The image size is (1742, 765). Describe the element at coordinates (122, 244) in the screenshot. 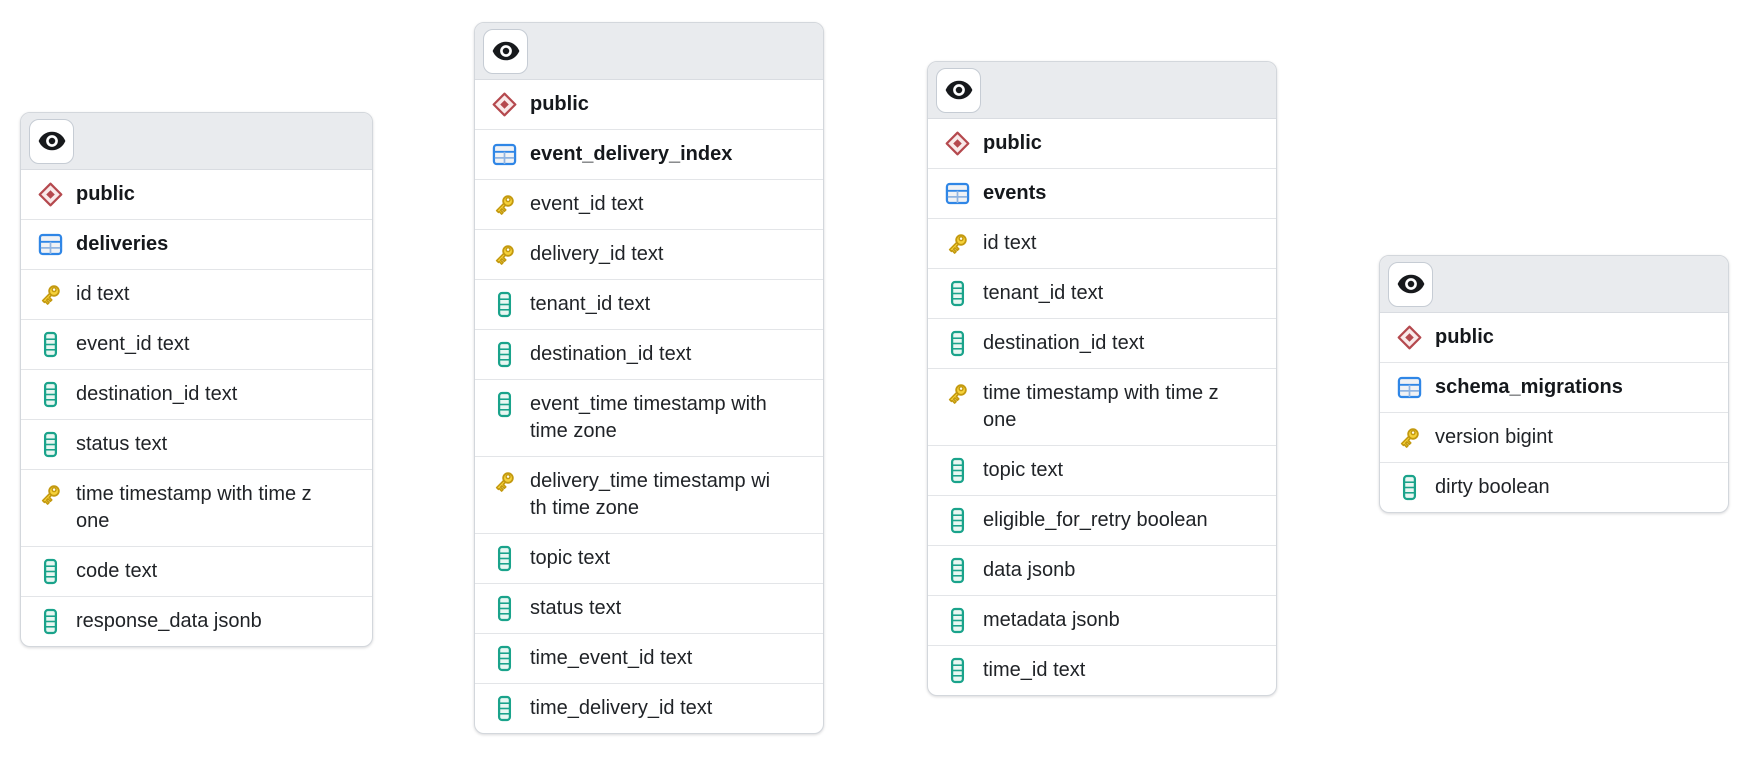

I see `table-name: deliveries` at that location.